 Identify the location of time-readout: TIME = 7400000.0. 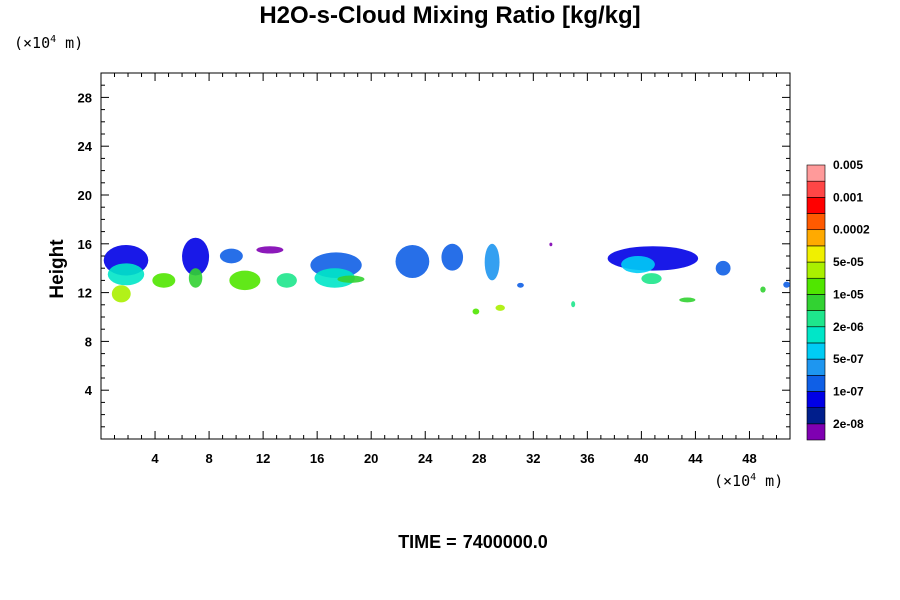
(450, 542).